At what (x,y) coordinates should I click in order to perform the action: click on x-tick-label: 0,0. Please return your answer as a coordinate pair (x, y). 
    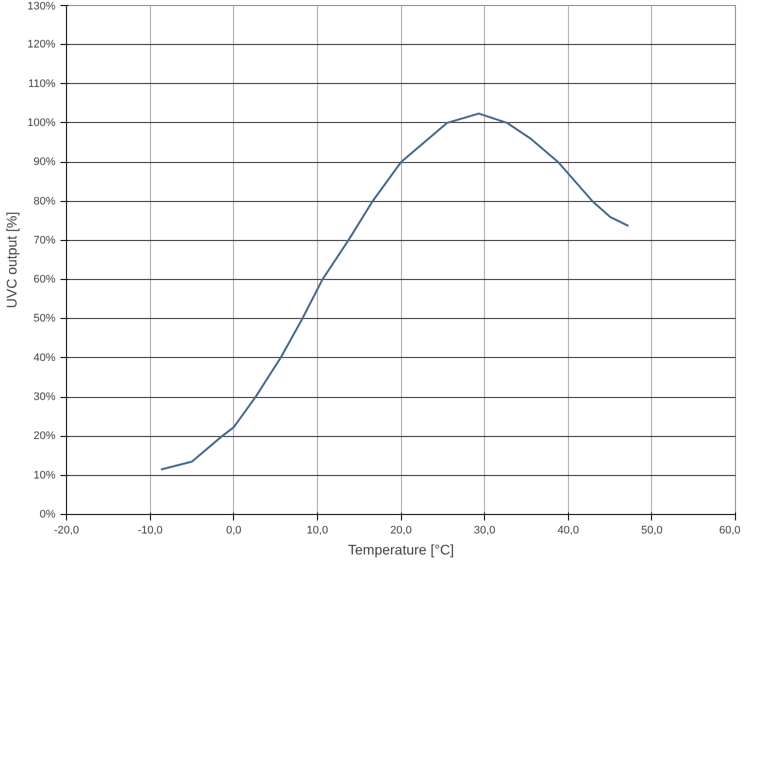
    Looking at the image, I should click on (234, 530).